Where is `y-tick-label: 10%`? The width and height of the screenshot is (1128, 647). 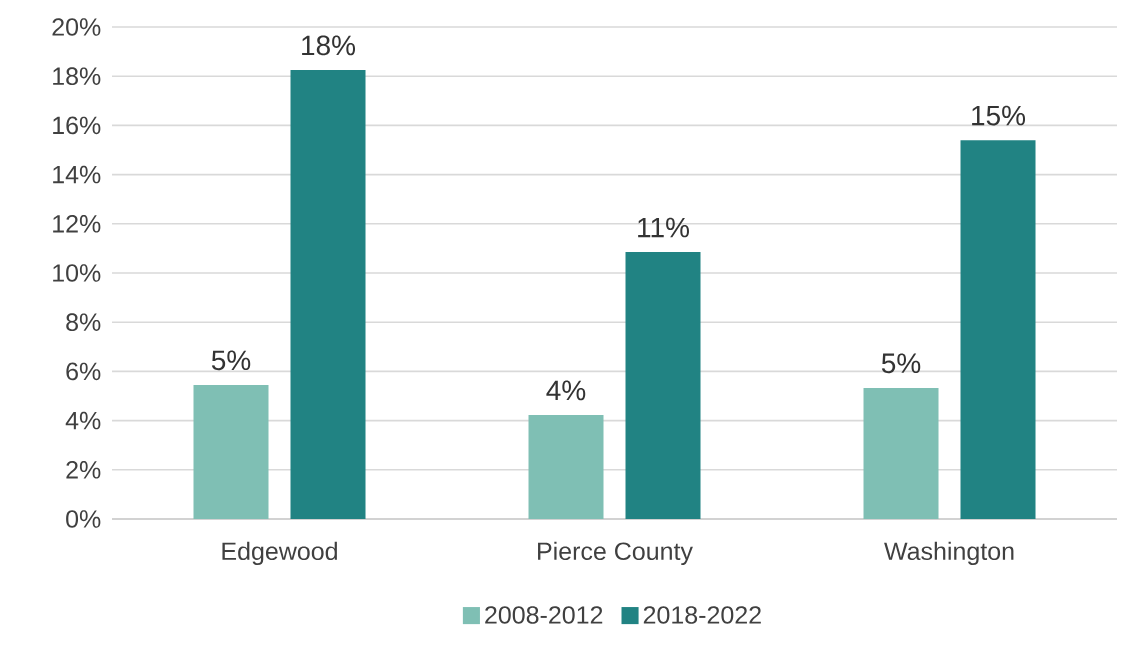
y-tick-label: 10% is located at coordinates (77, 273).